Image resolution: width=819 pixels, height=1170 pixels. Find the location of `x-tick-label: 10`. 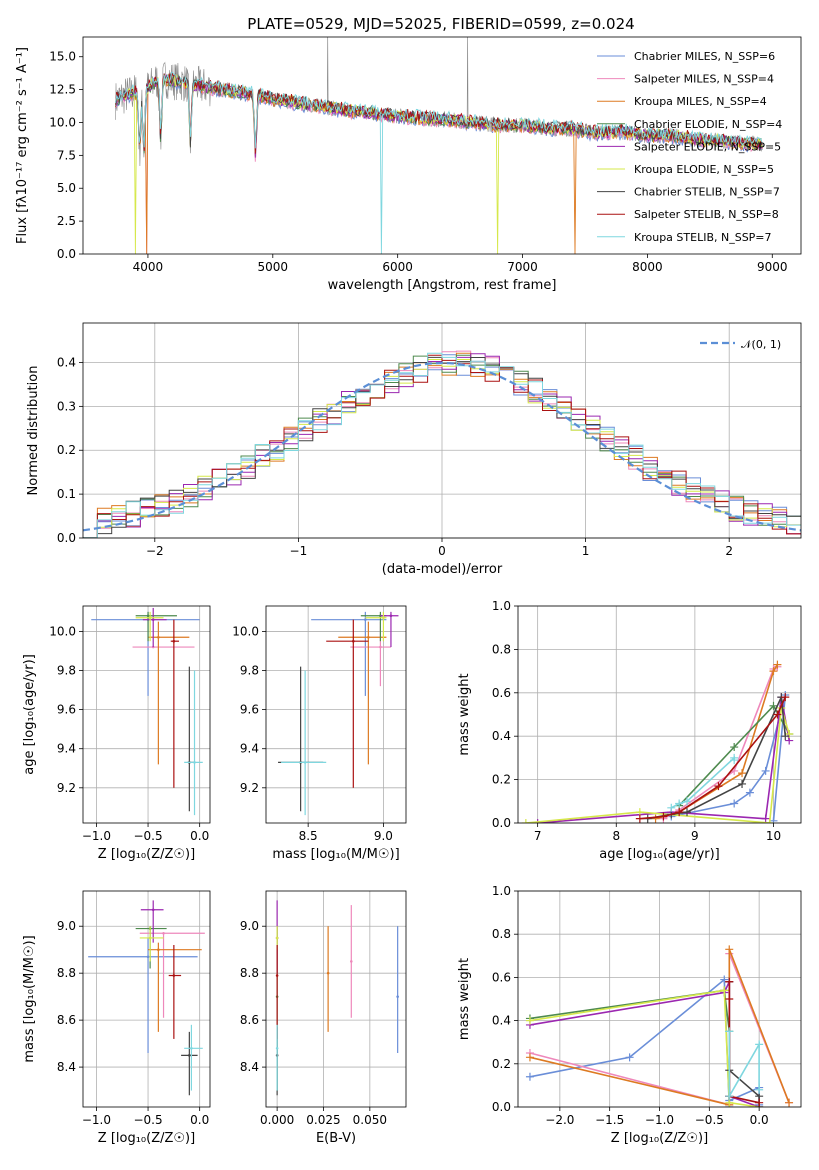

x-tick-label: 10 is located at coordinates (773, 836).